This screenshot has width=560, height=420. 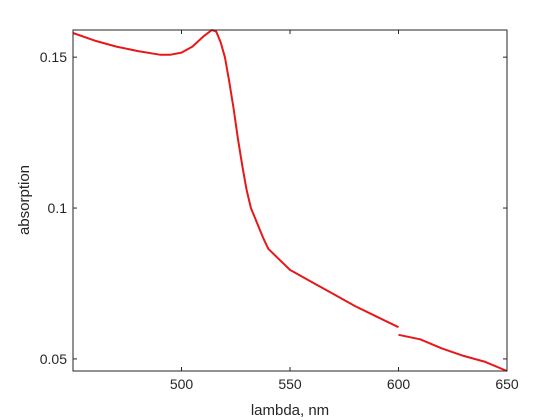 I want to click on y-axis-label: absorption, so click(x=24, y=200).